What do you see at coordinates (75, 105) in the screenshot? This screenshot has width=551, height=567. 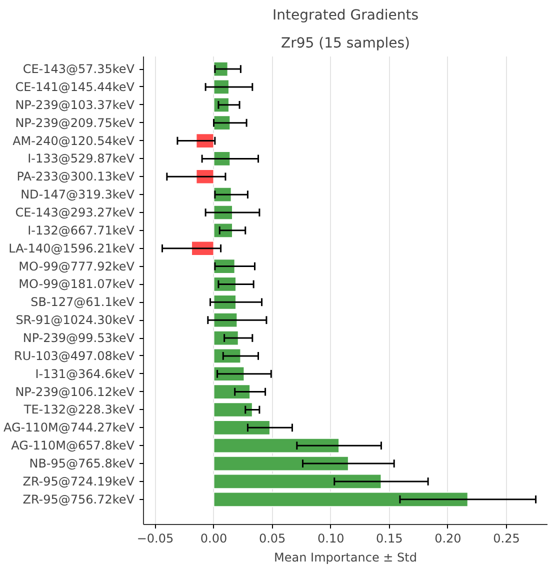 I see `y-tick-label: NP-239@103.37keV` at bounding box center [75, 105].